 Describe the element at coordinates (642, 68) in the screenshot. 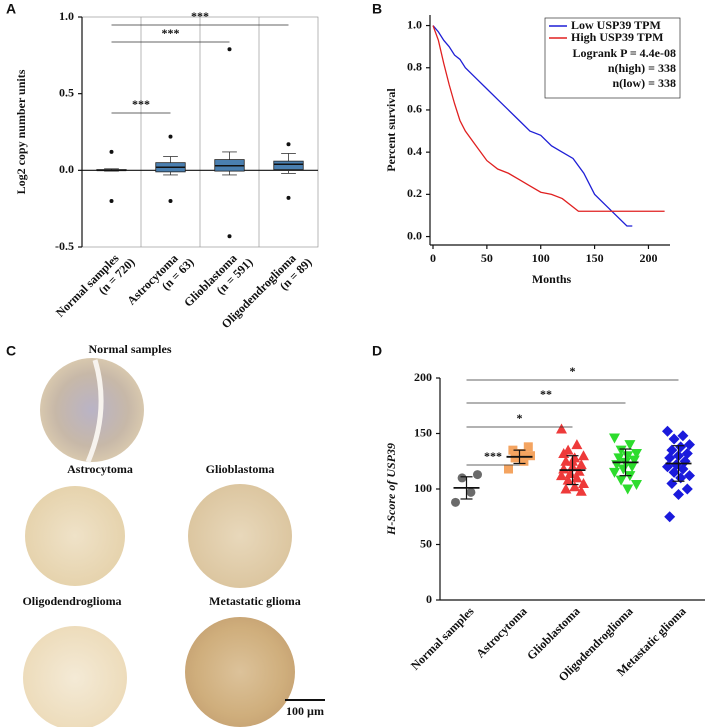

I see `annotation: n(high) = 338` at that location.